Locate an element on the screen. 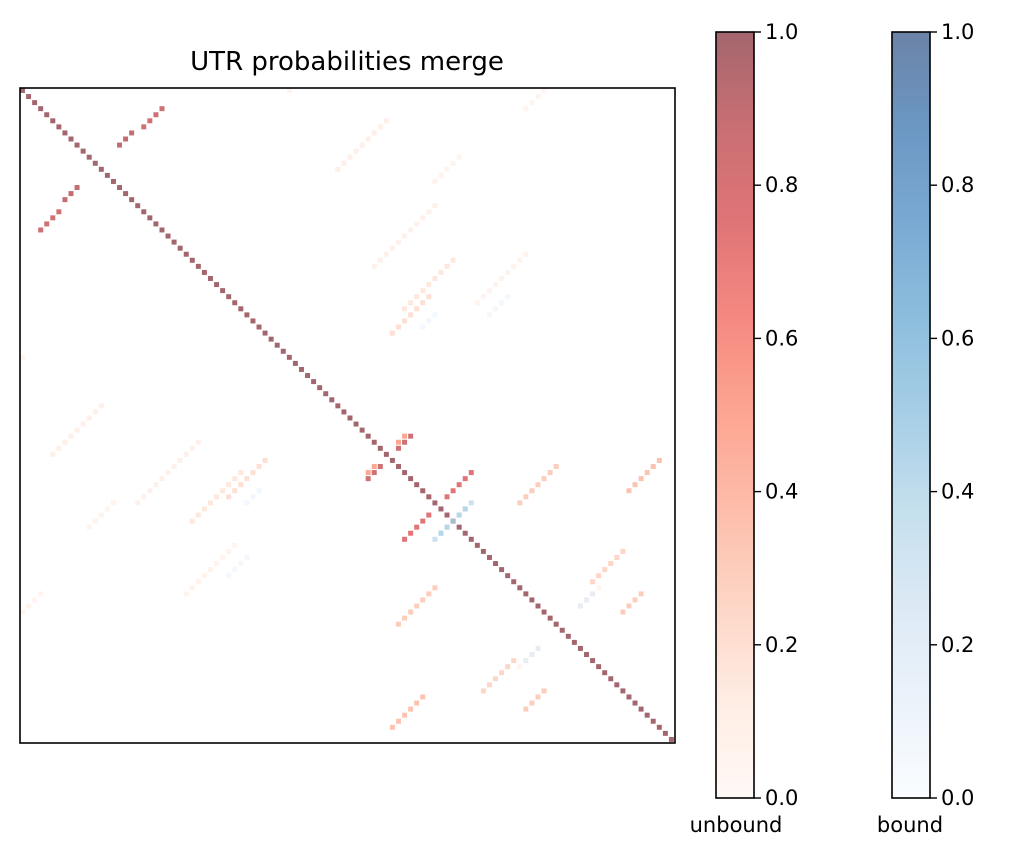  colorbar-bound-frame is located at coordinates (911, 415).